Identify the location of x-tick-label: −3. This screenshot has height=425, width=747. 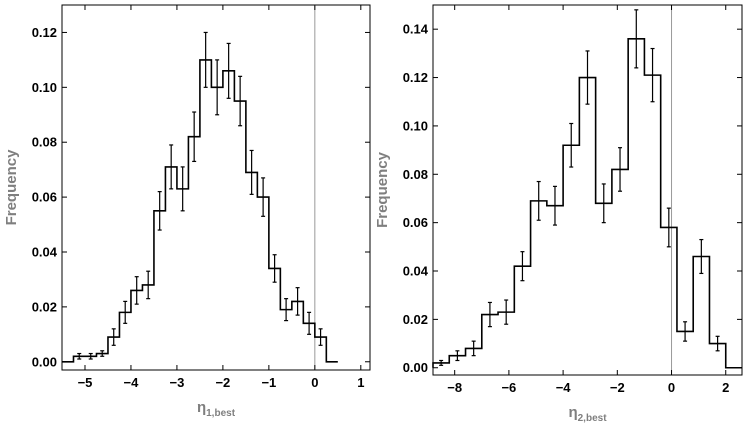
(177, 382).